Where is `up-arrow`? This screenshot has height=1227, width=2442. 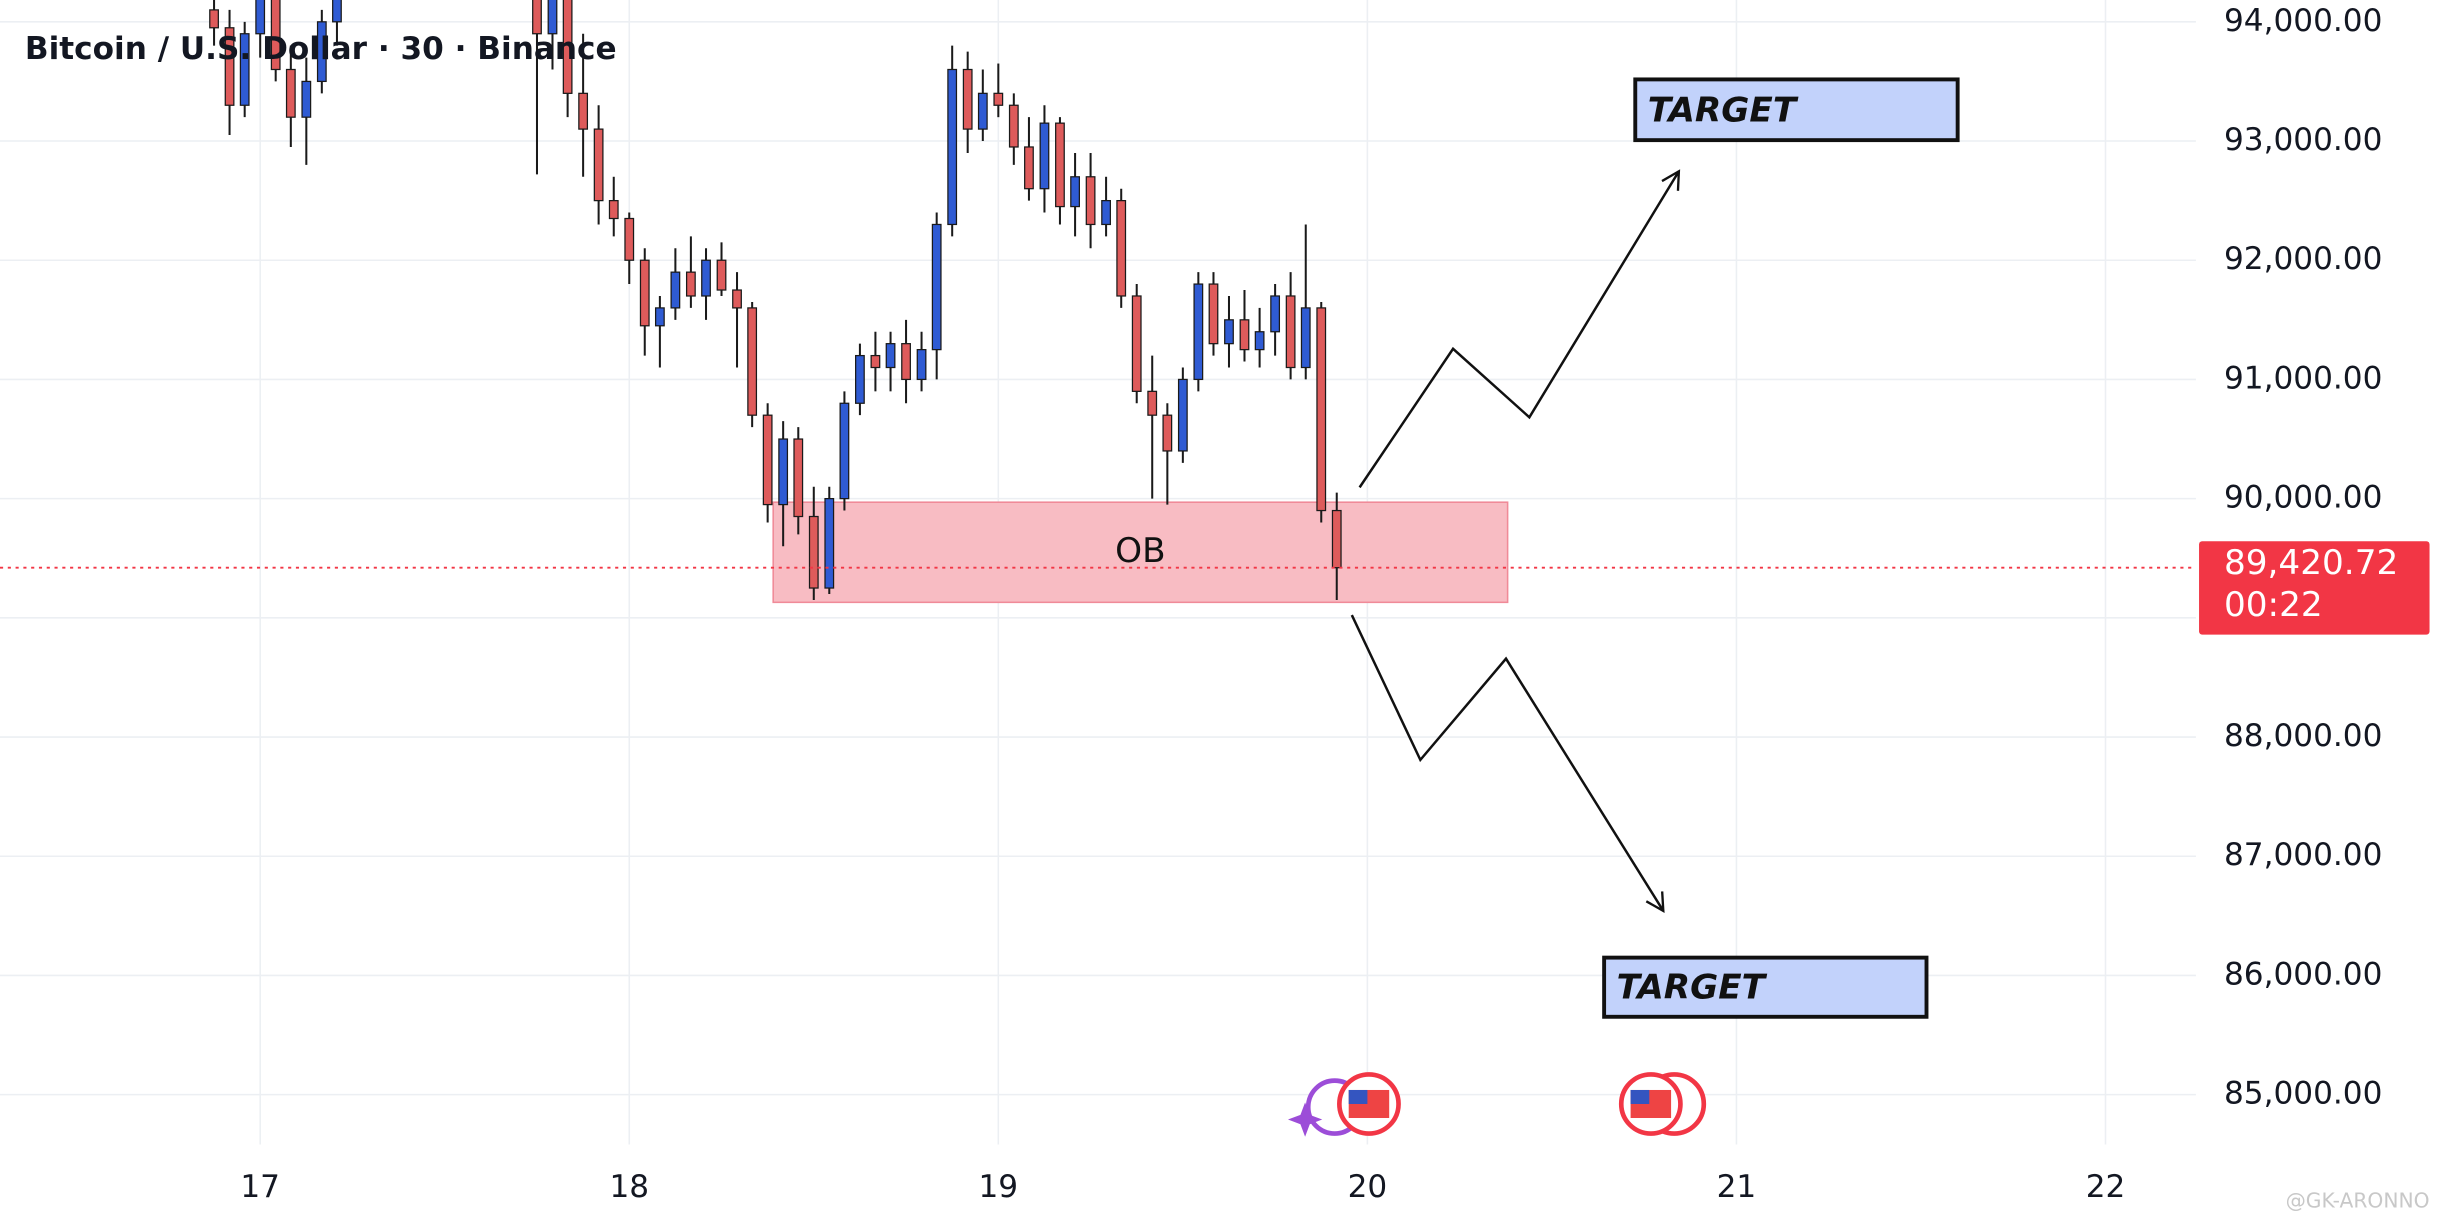
up-arrow is located at coordinates (1519, 329).